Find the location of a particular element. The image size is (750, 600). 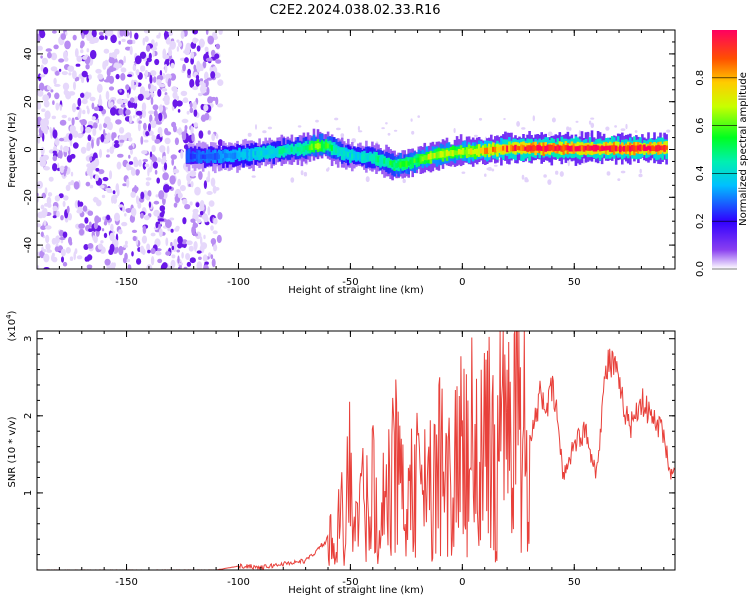

x-tick-label: -150 is located at coordinates (126, 582).